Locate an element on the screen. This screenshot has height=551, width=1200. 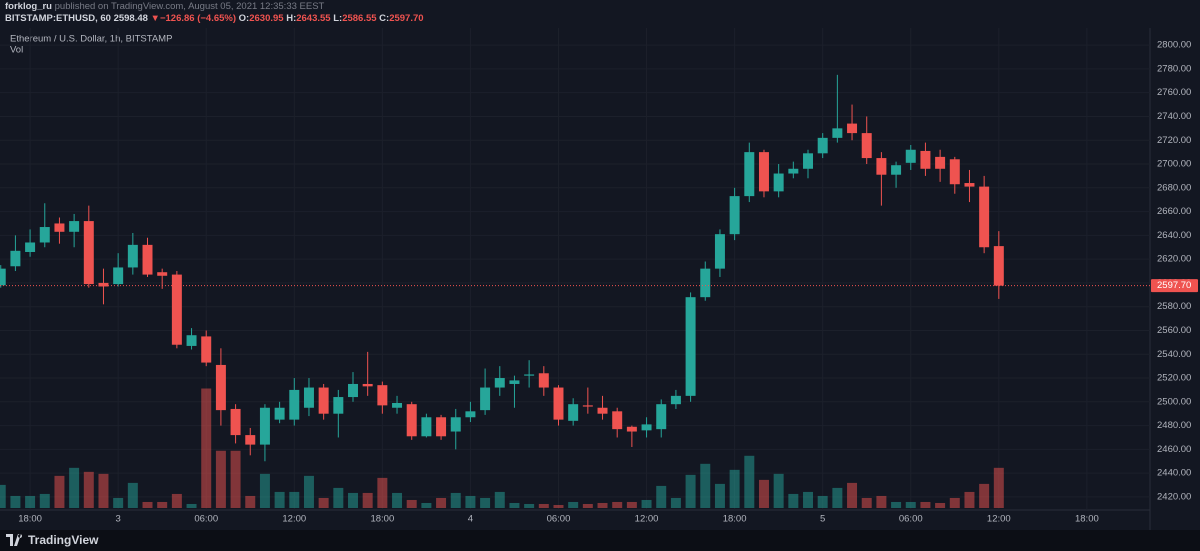
x-tick-label: 4 is located at coordinates (470, 519).